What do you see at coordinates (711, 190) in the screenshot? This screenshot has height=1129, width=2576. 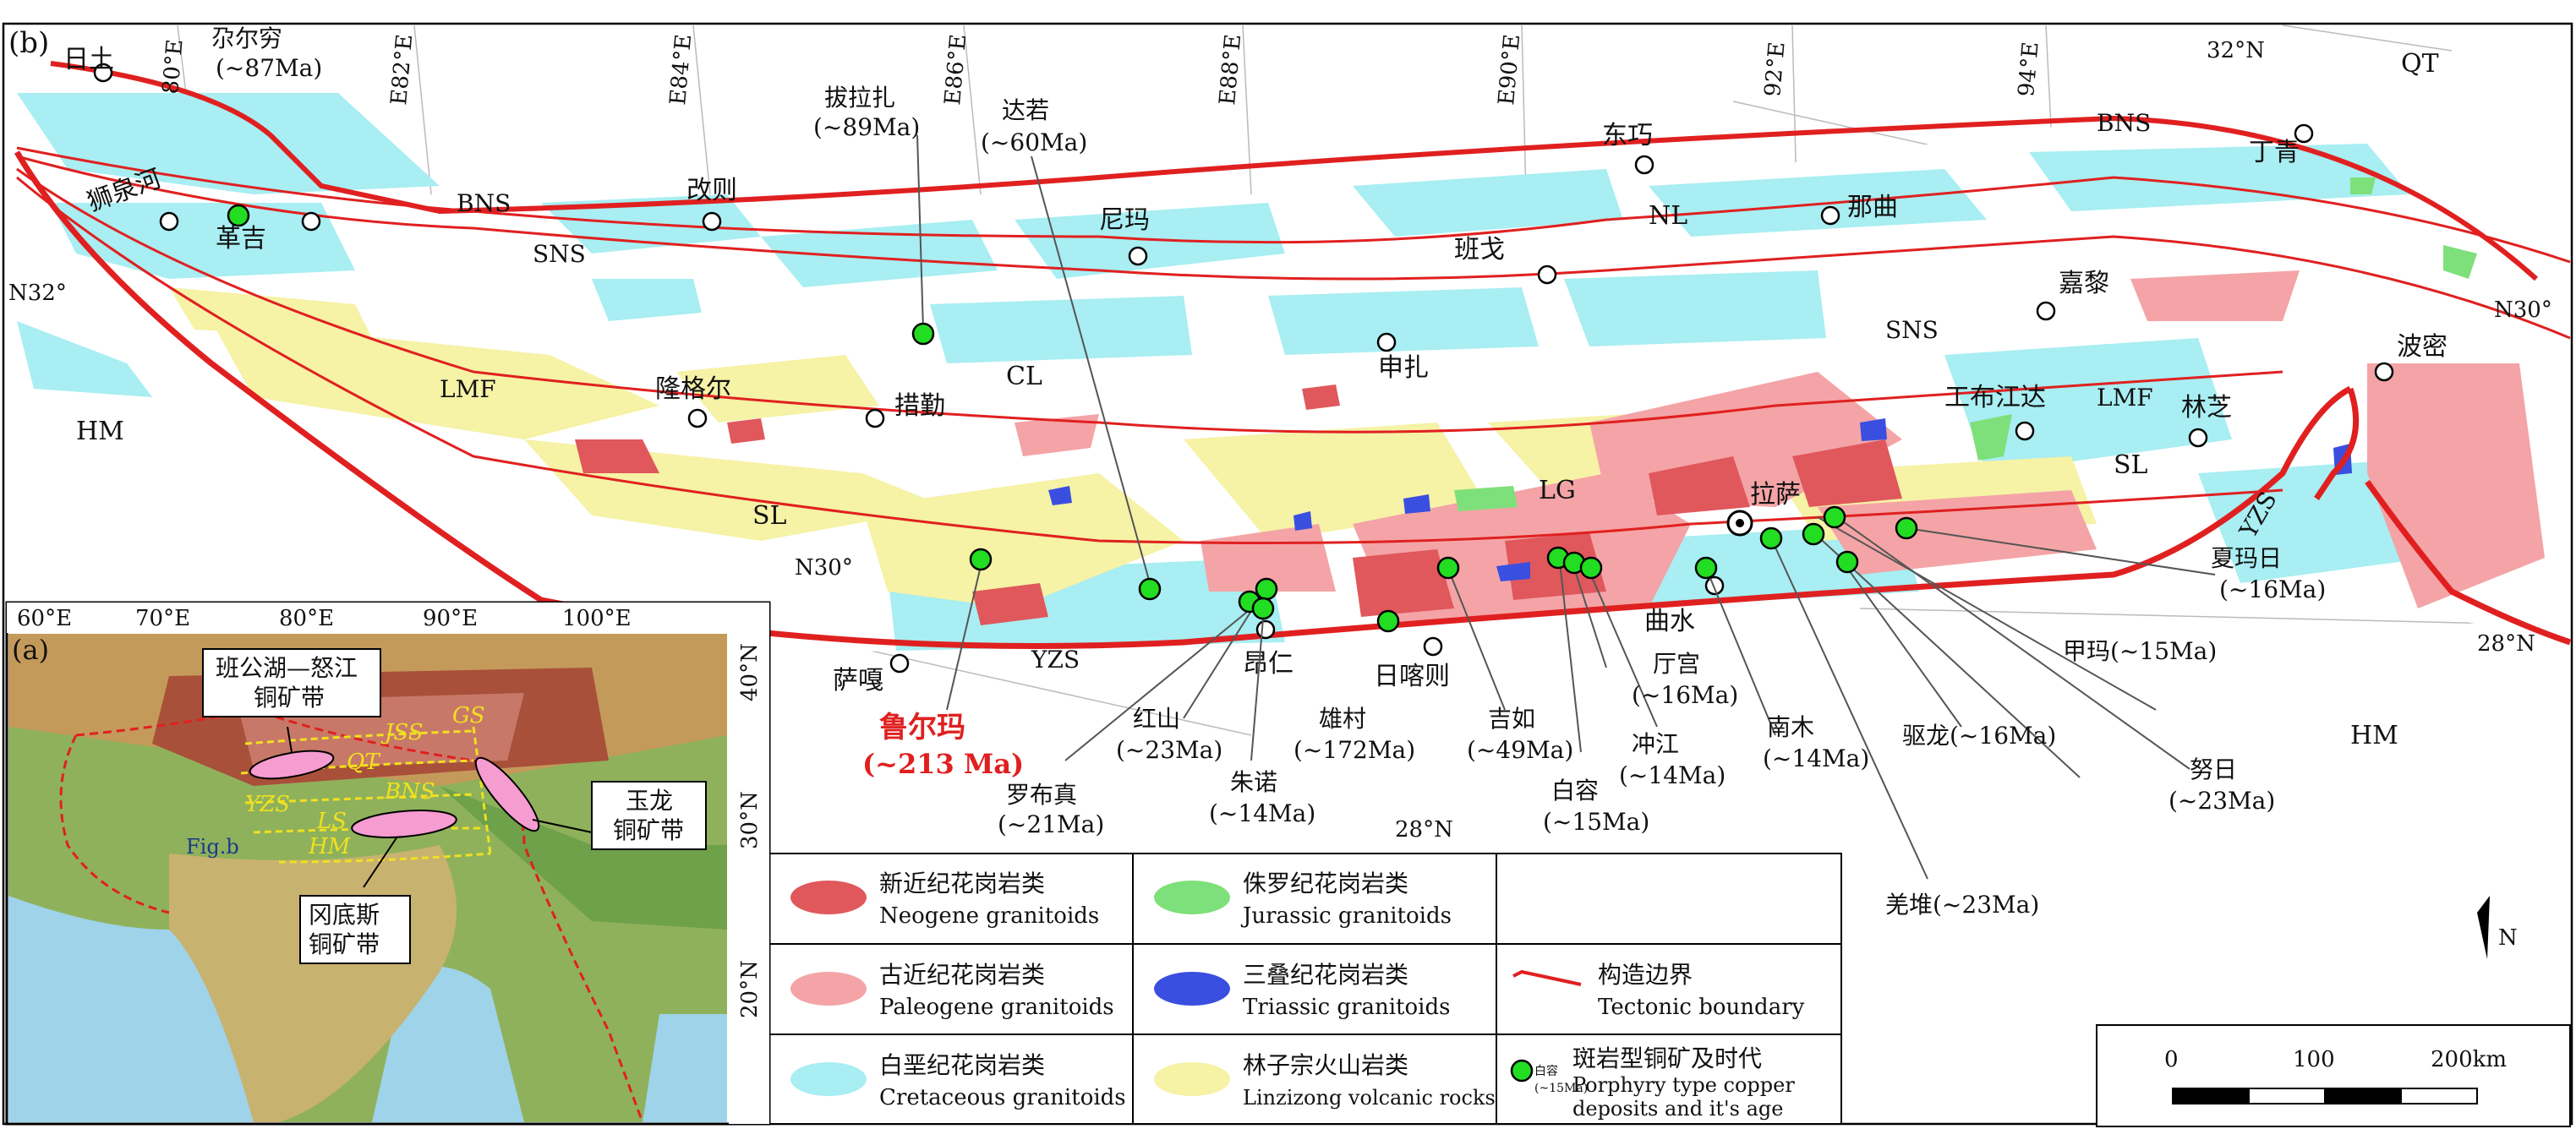 I see `town-gaize: 改则` at bounding box center [711, 190].